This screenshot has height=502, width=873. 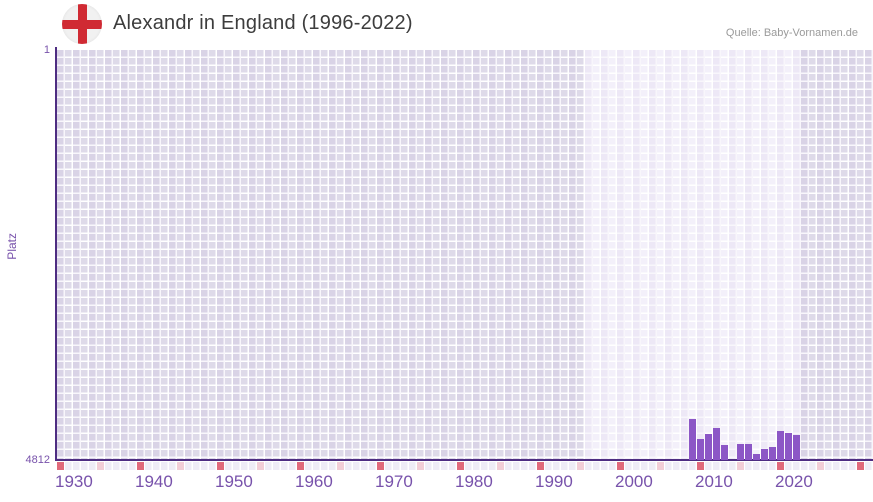 What do you see at coordinates (464, 460) in the screenshot?
I see `x-axis-line` at bounding box center [464, 460].